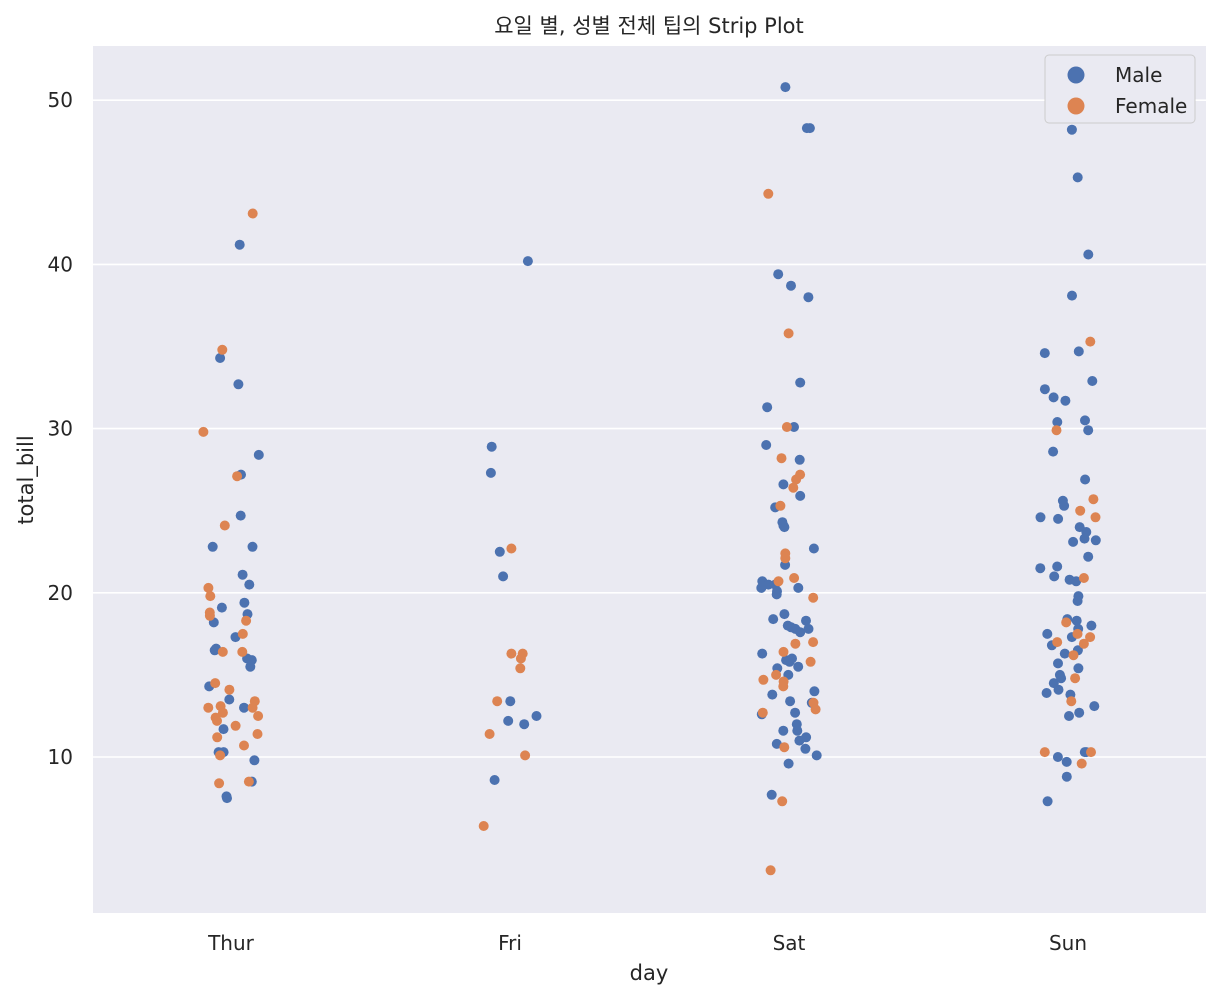 Image resolution: width=1221 pixels, height=1003 pixels. I want to click on y-tick-label: 20, so click(60, 593).